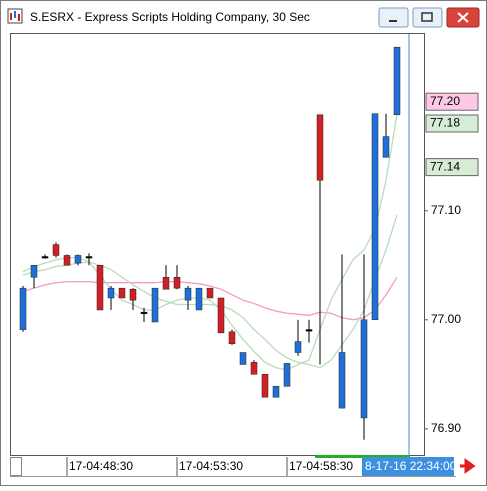 The height and width of the screenshot is (491, 487). What do you see at coordinates (211, 466) in the screenshot?
I see `x-tick-label: 17-04:53:30` at bounding box center [211, 466].